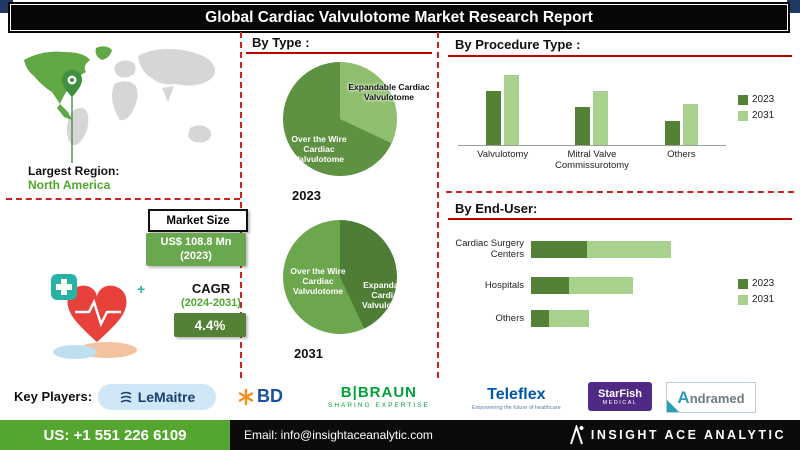  What do you see at coordinates (756, 107) in the screenshot?
I see `procedure-legend: 2023 2031` at bounding box center [756, 107].